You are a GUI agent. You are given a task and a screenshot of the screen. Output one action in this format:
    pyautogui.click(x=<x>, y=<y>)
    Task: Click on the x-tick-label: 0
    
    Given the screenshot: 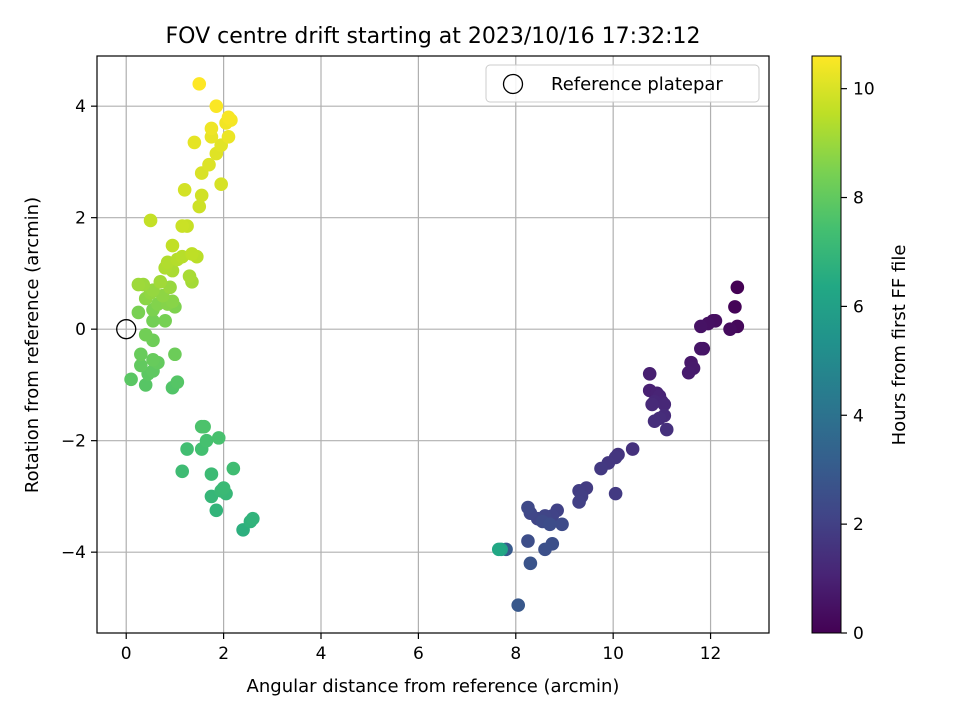 What is the action you would take?
    pyautogui.click(x=126, y=654)
    